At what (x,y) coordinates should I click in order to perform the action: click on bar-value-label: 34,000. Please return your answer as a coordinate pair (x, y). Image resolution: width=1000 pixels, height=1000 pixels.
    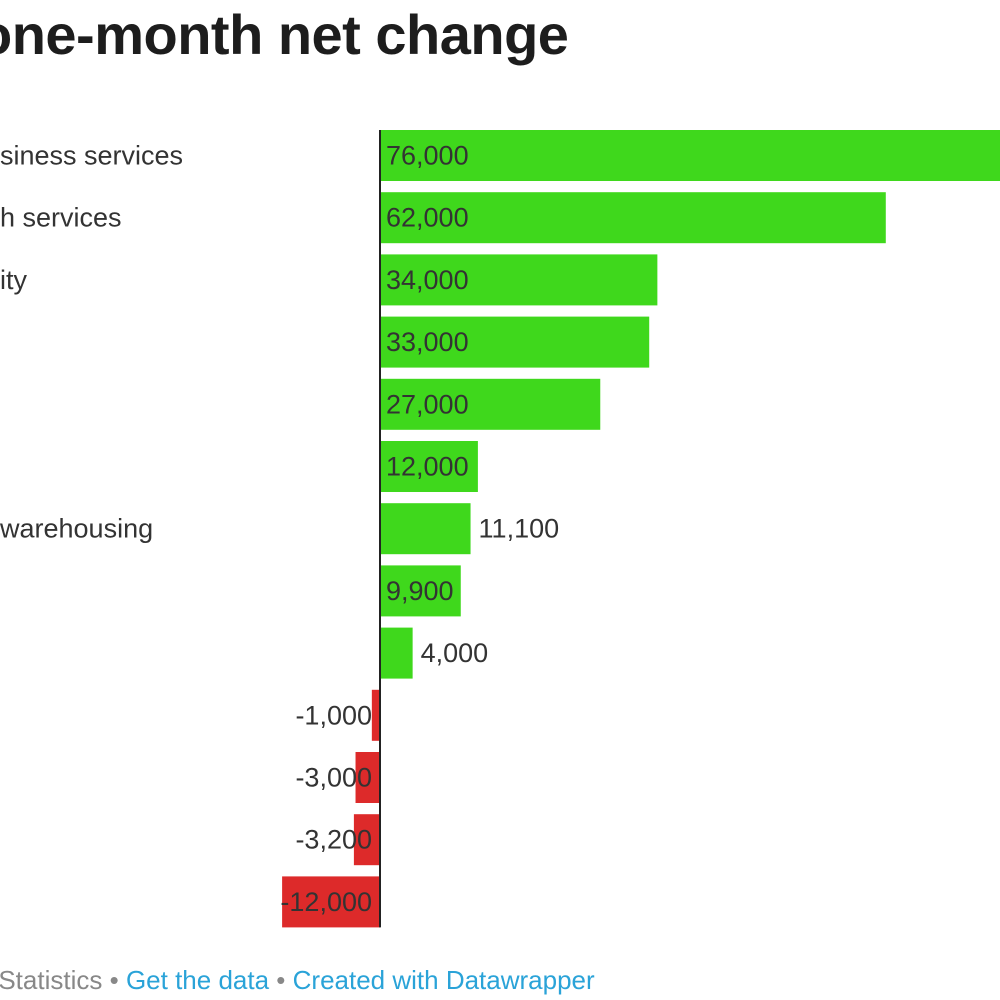
    Looking at the image, I should click on (427, 280).